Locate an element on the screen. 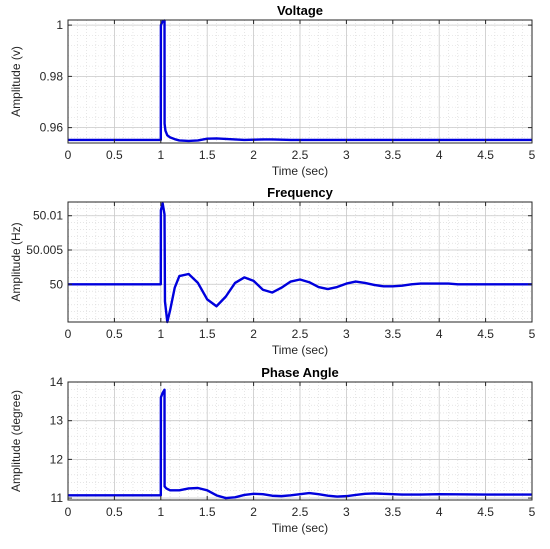  voltage-x-tick-label: 3 is located at coordinates (346, 155).